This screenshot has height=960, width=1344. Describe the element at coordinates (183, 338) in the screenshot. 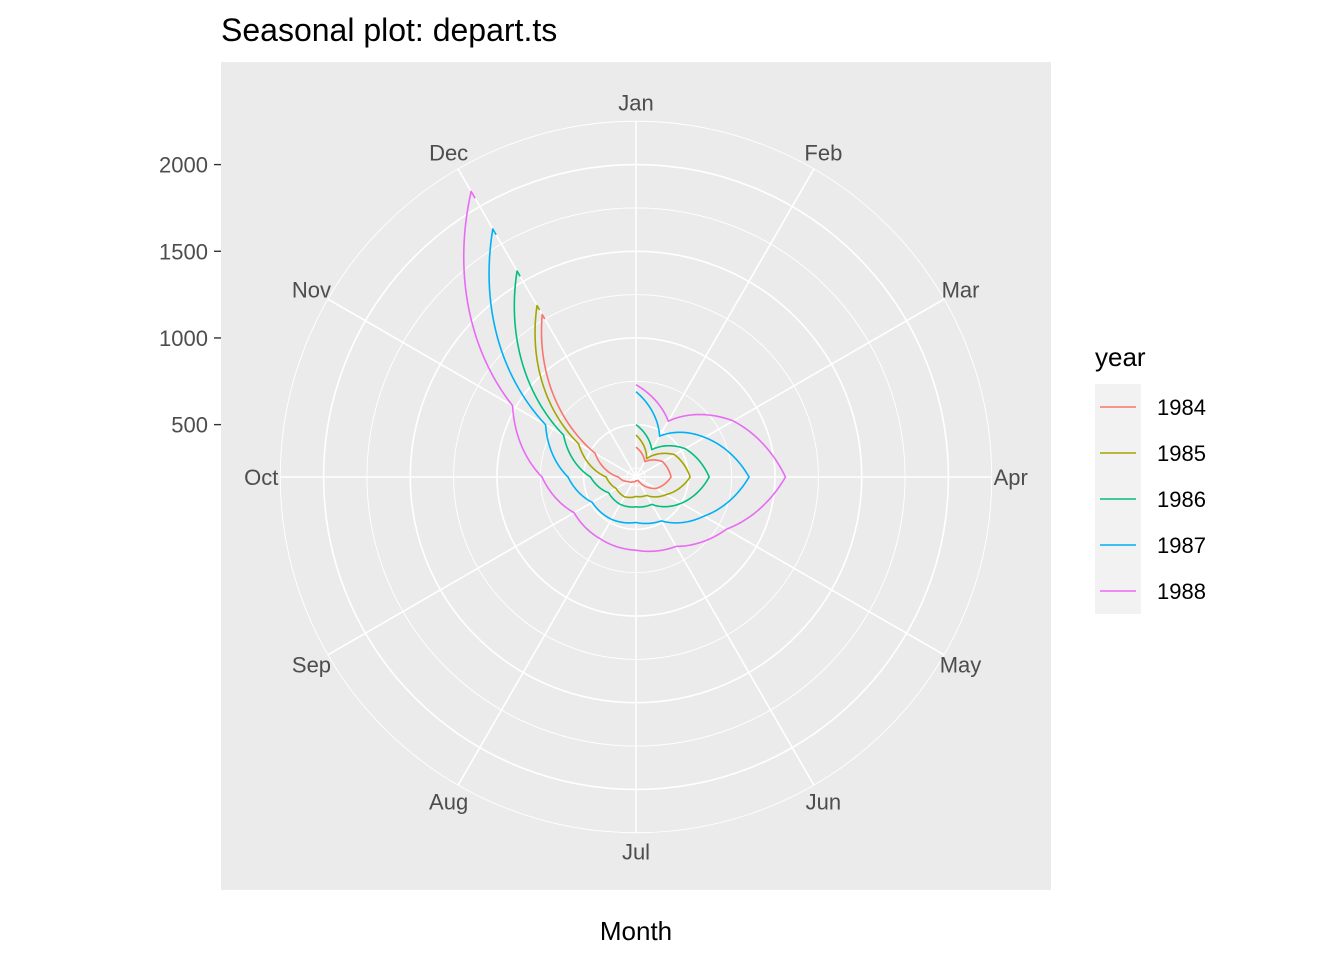

I see `y-tick-label: 1000` at that location.